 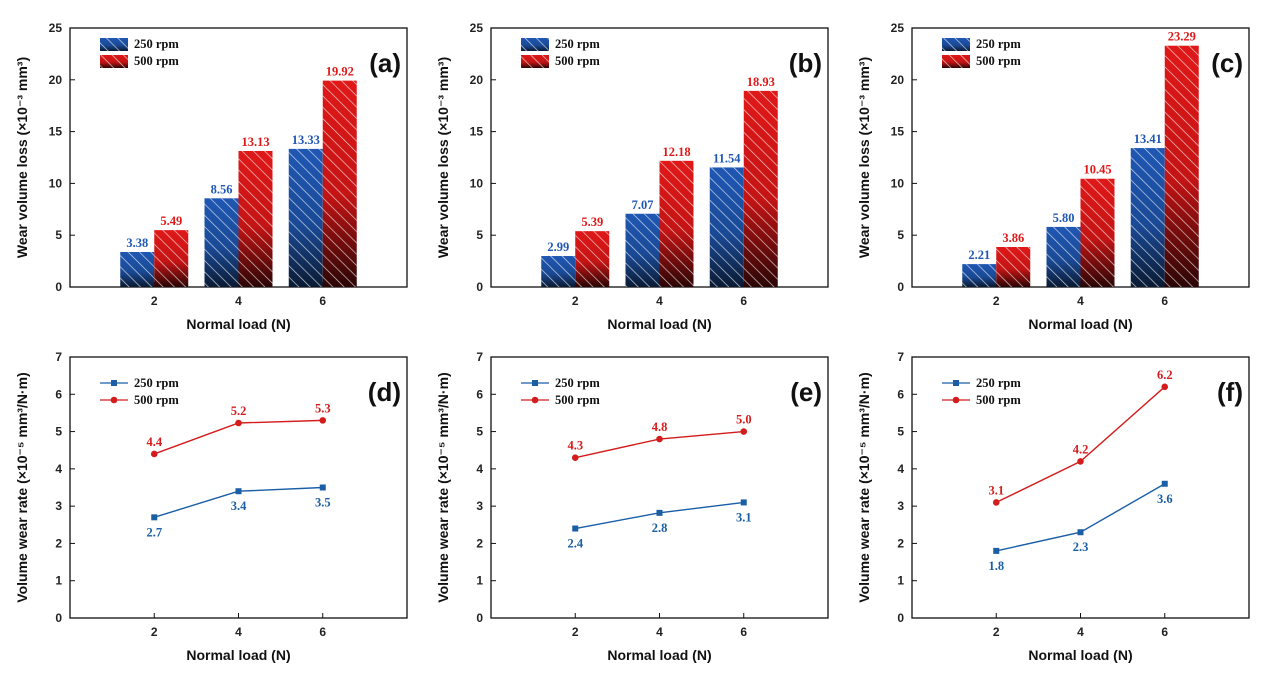 What do you see at coordinates (1227, 63) in the screenshot?
I see `panel-letter: (c)` at bounding box center [1227, 63].